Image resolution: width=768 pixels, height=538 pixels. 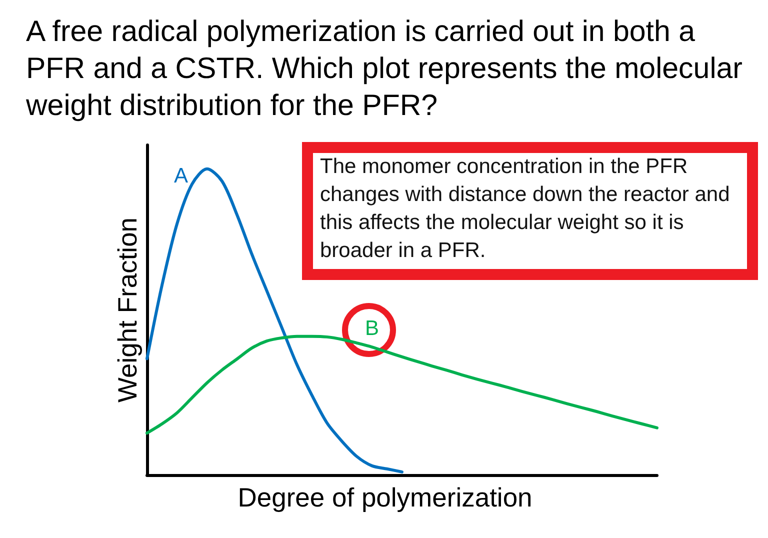 What do you see at coordinates (385, 497) in the screenshot?
I see `x-axis-title: Degree of polymerization` at bounding box center [385, 497].